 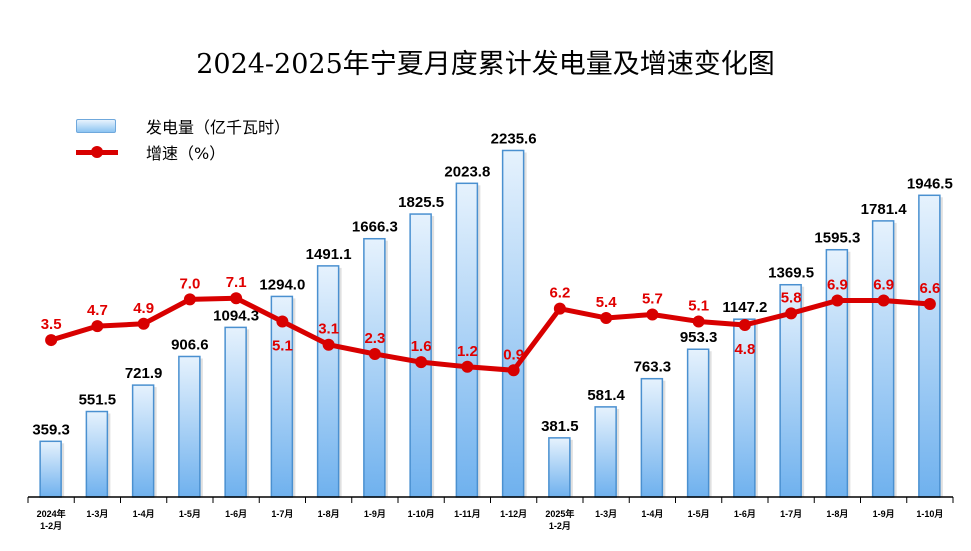 I want to click on bar-value-label: 1491.1, so click(x=329, y=254).